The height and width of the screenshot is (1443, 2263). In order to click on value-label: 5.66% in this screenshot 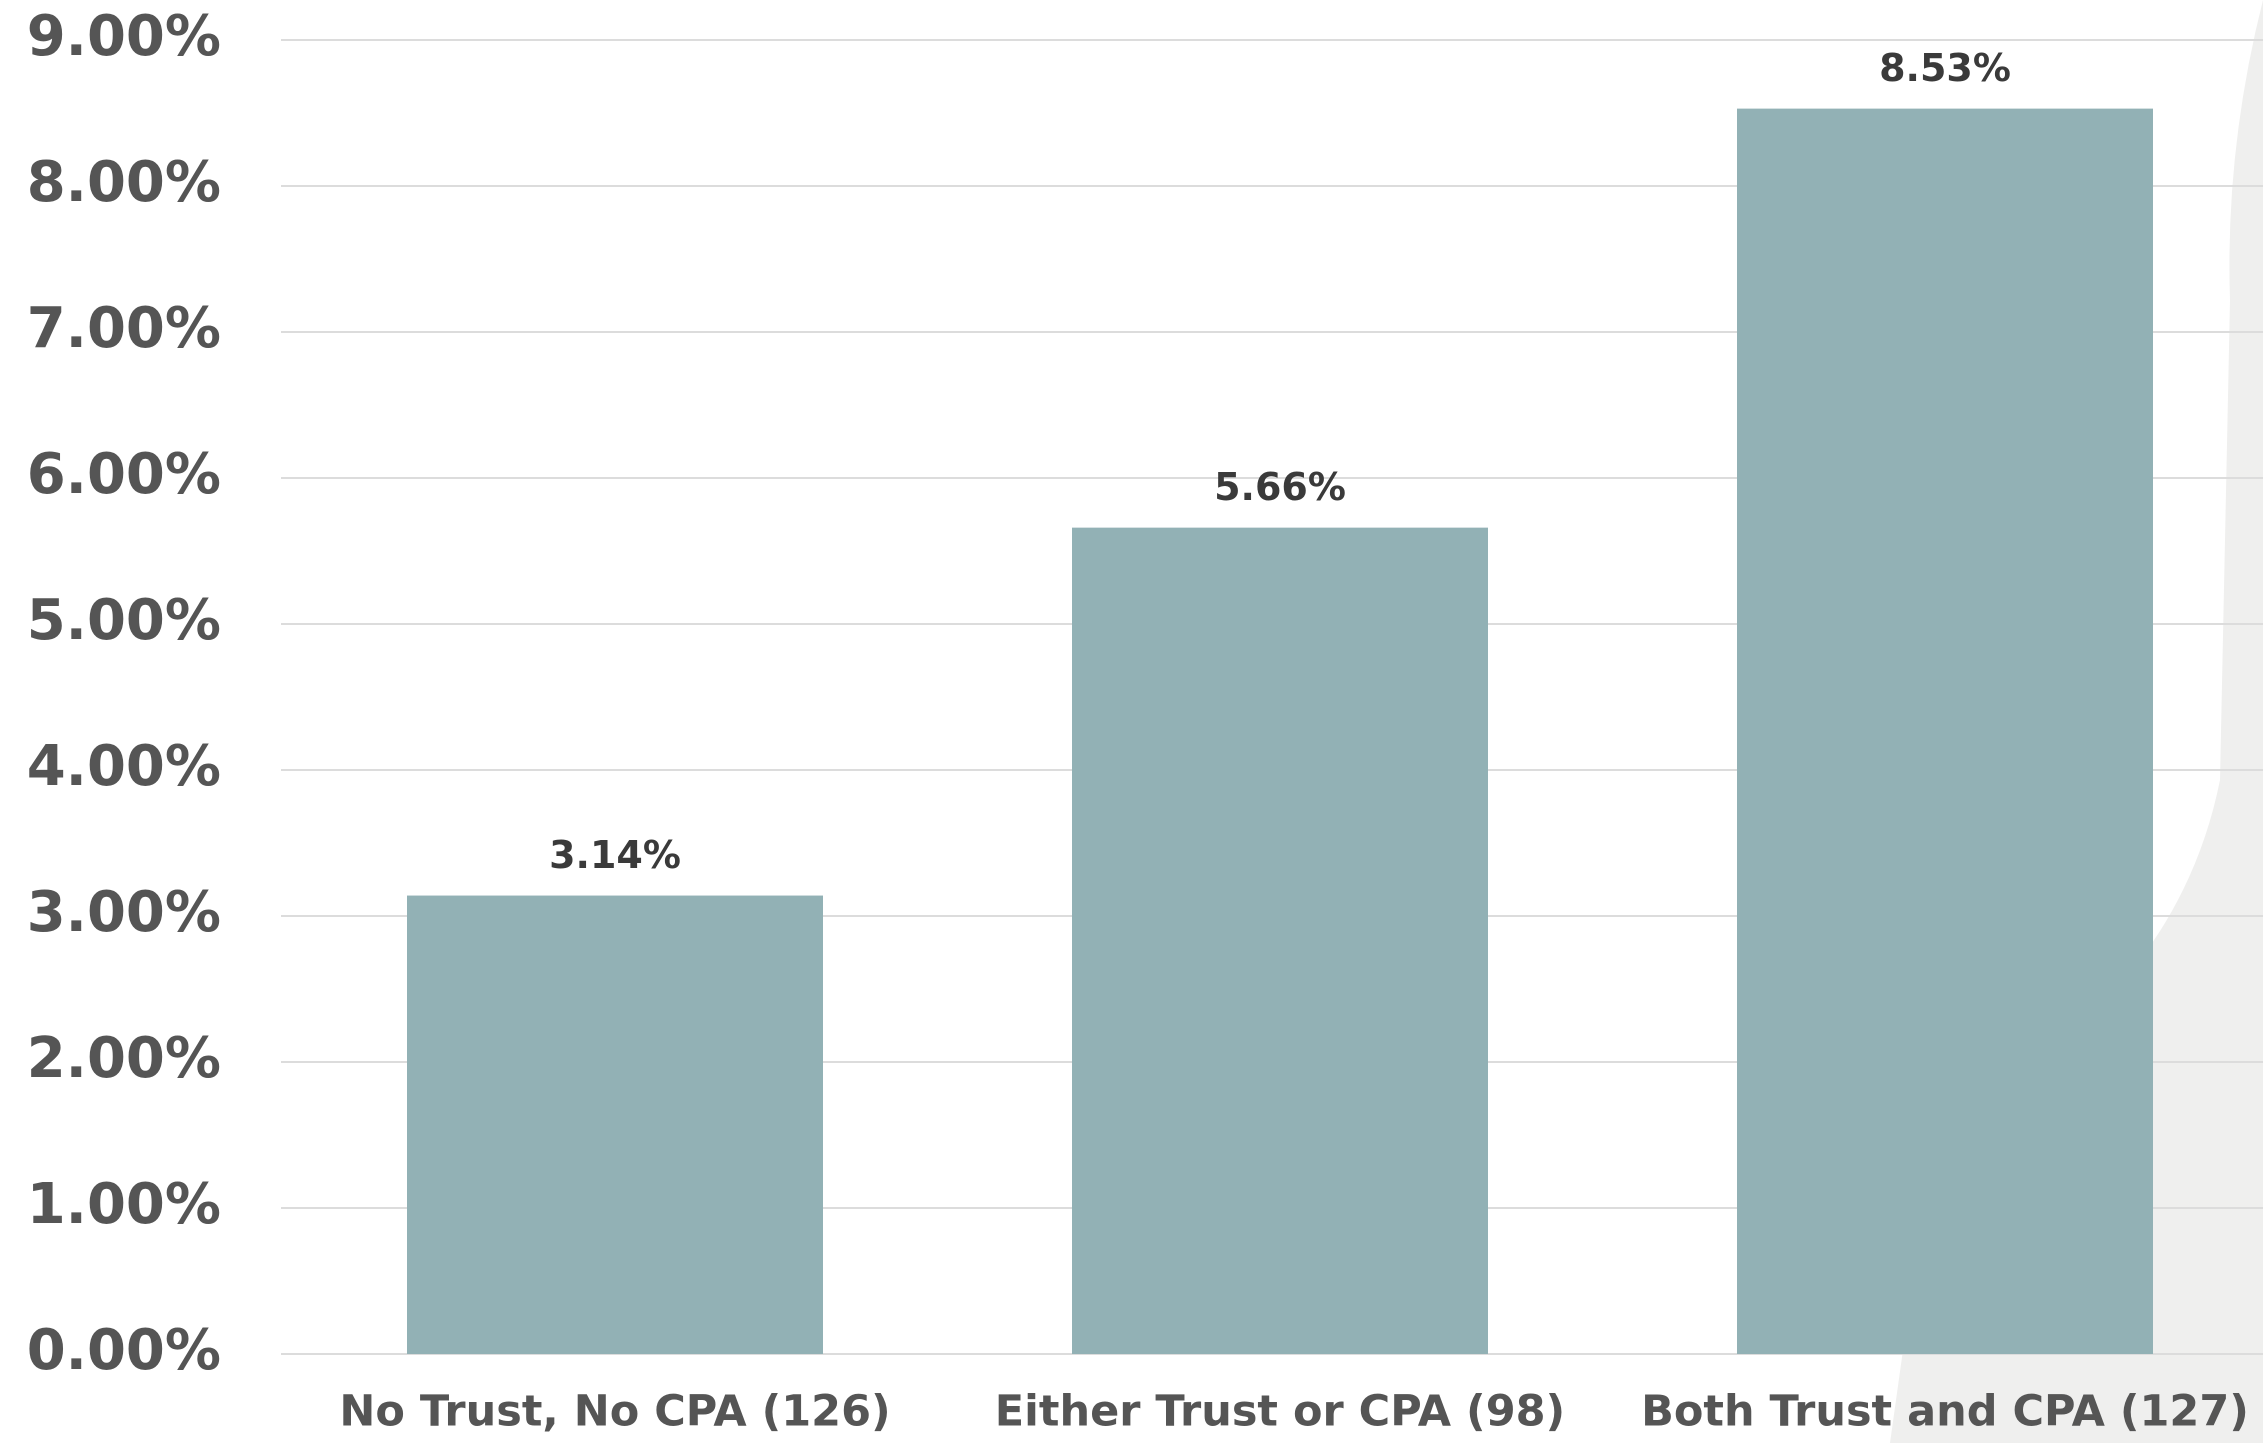, I will do `click(1280, 487)`.